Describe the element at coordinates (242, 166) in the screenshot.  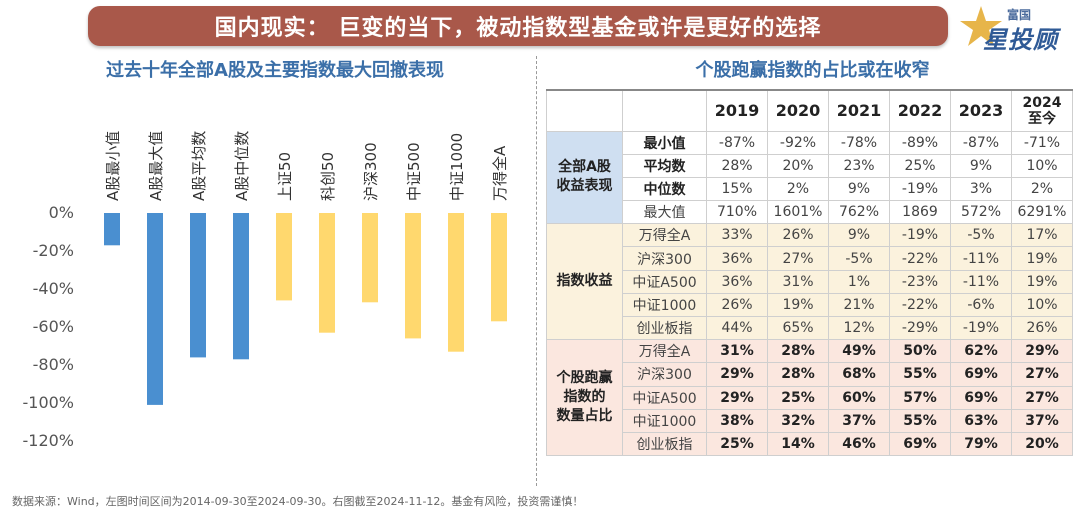
I see `category-label: A股中位数` at that location.